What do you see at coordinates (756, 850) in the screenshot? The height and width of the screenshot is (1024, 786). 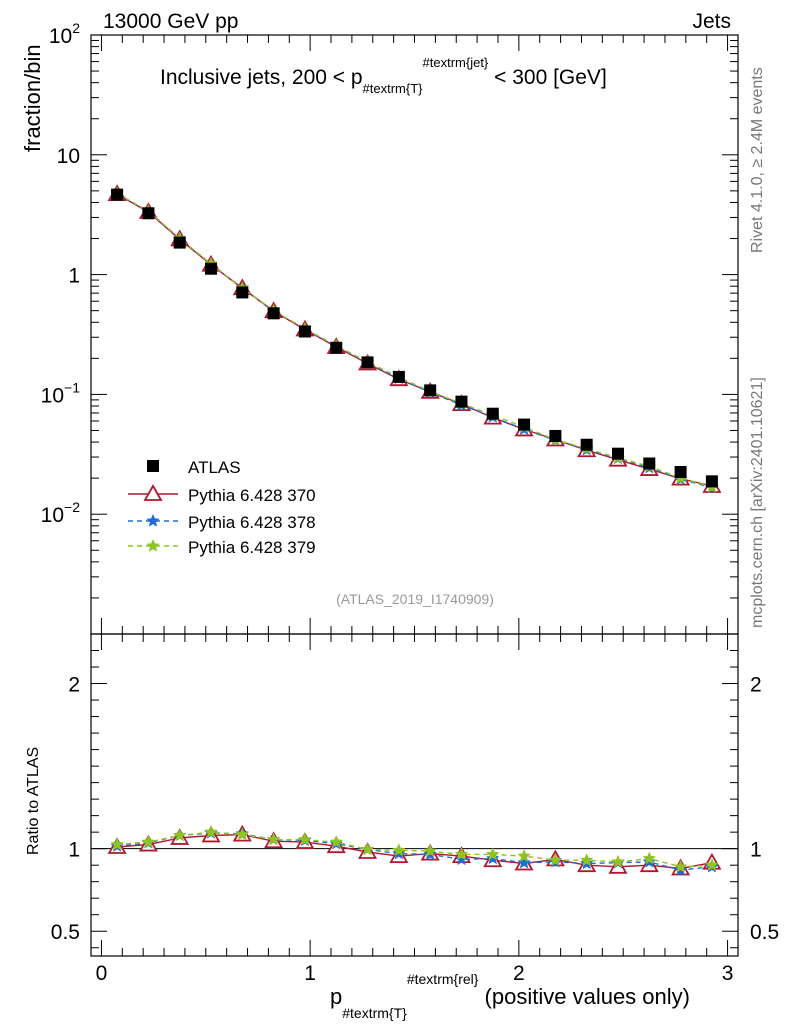 I see `ratio-tick-label-right: 1` at bounding box center [756, 850].